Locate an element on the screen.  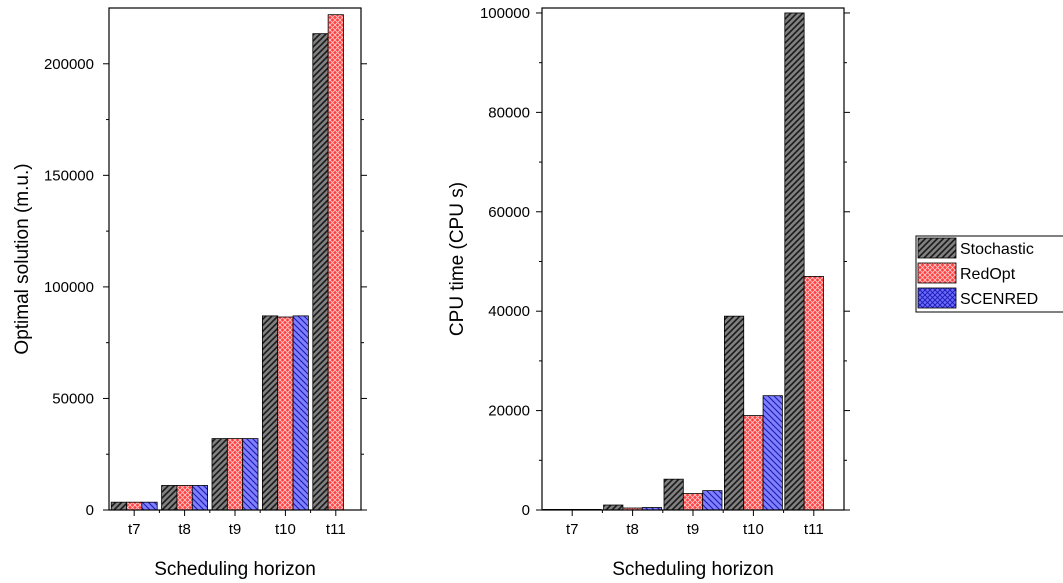
y-tick-label: 40000 is located at coordinates (509, 311).